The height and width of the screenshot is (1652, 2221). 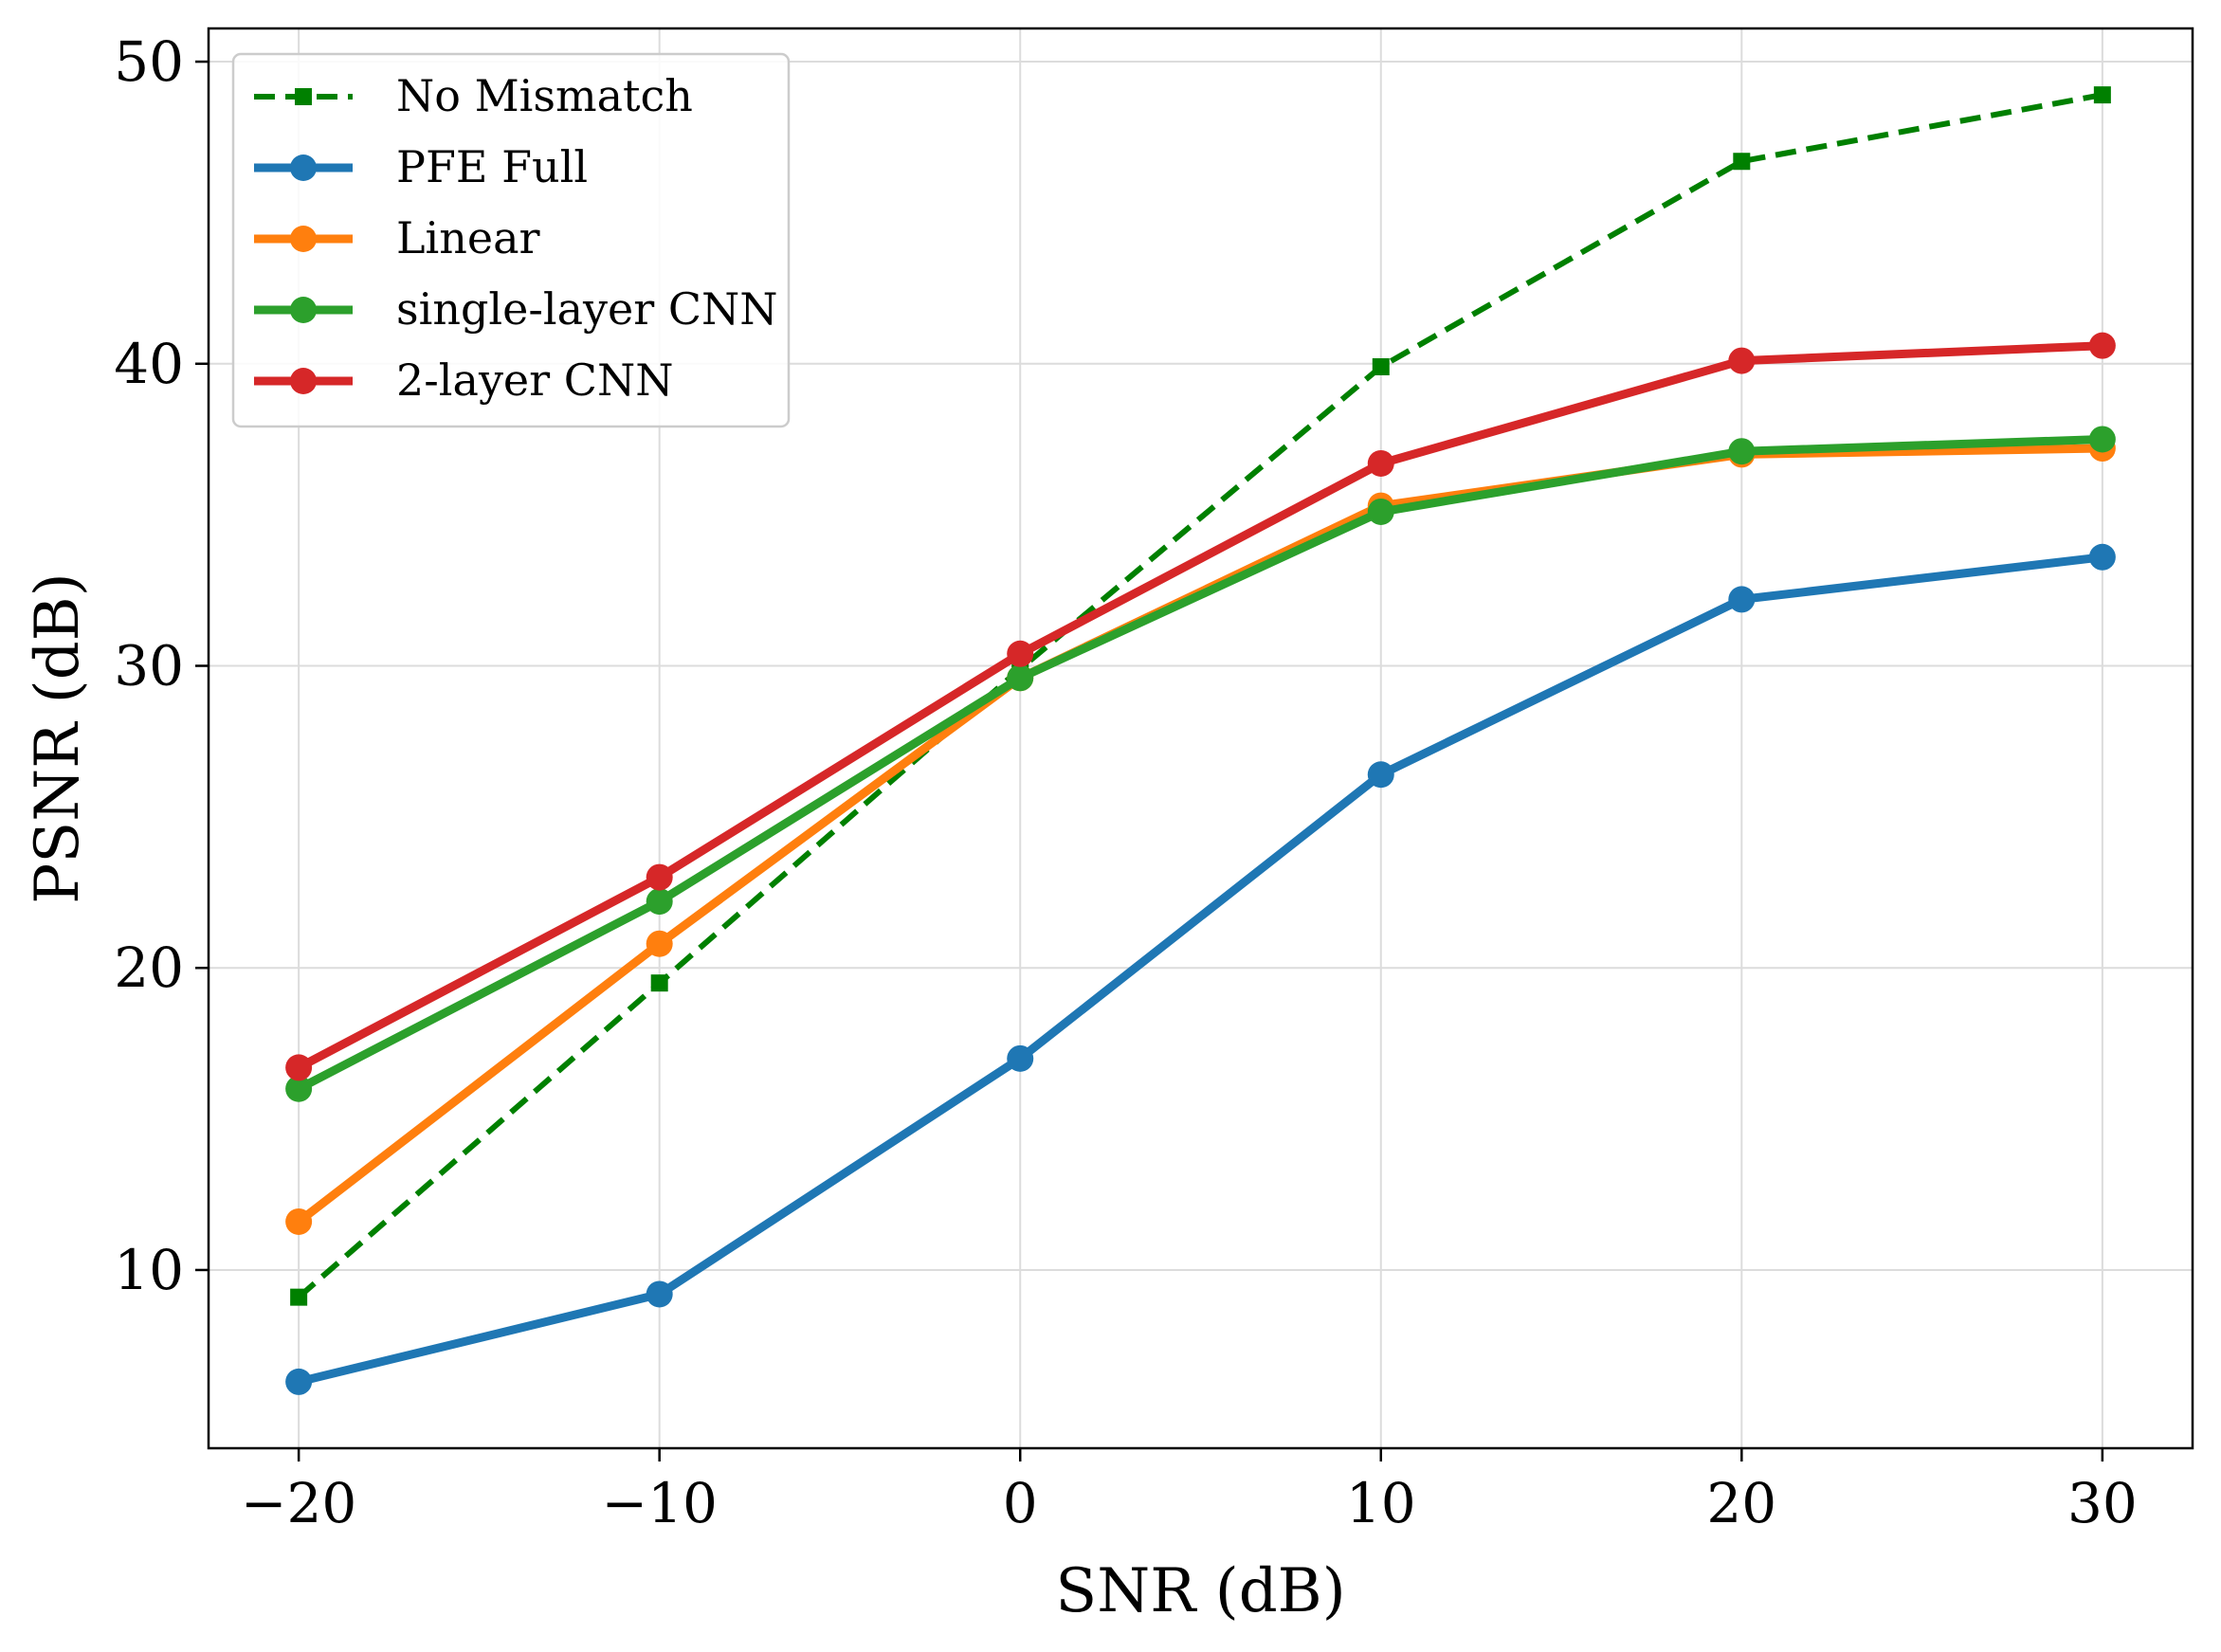 What do you see at coordinates (149, 364) in the screenshot?
I see `y-tick-label: 40` at bounding box center [149, 364].